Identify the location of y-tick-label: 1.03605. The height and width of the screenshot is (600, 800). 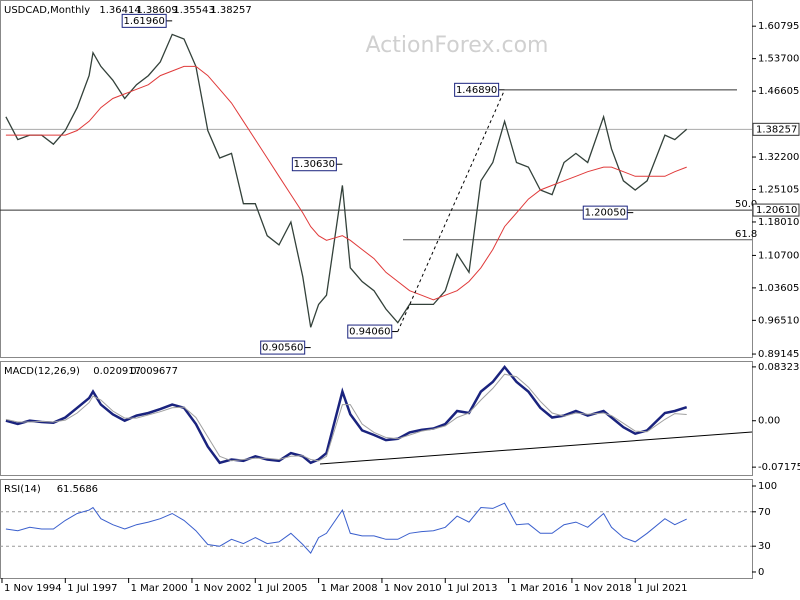
(778, 288).